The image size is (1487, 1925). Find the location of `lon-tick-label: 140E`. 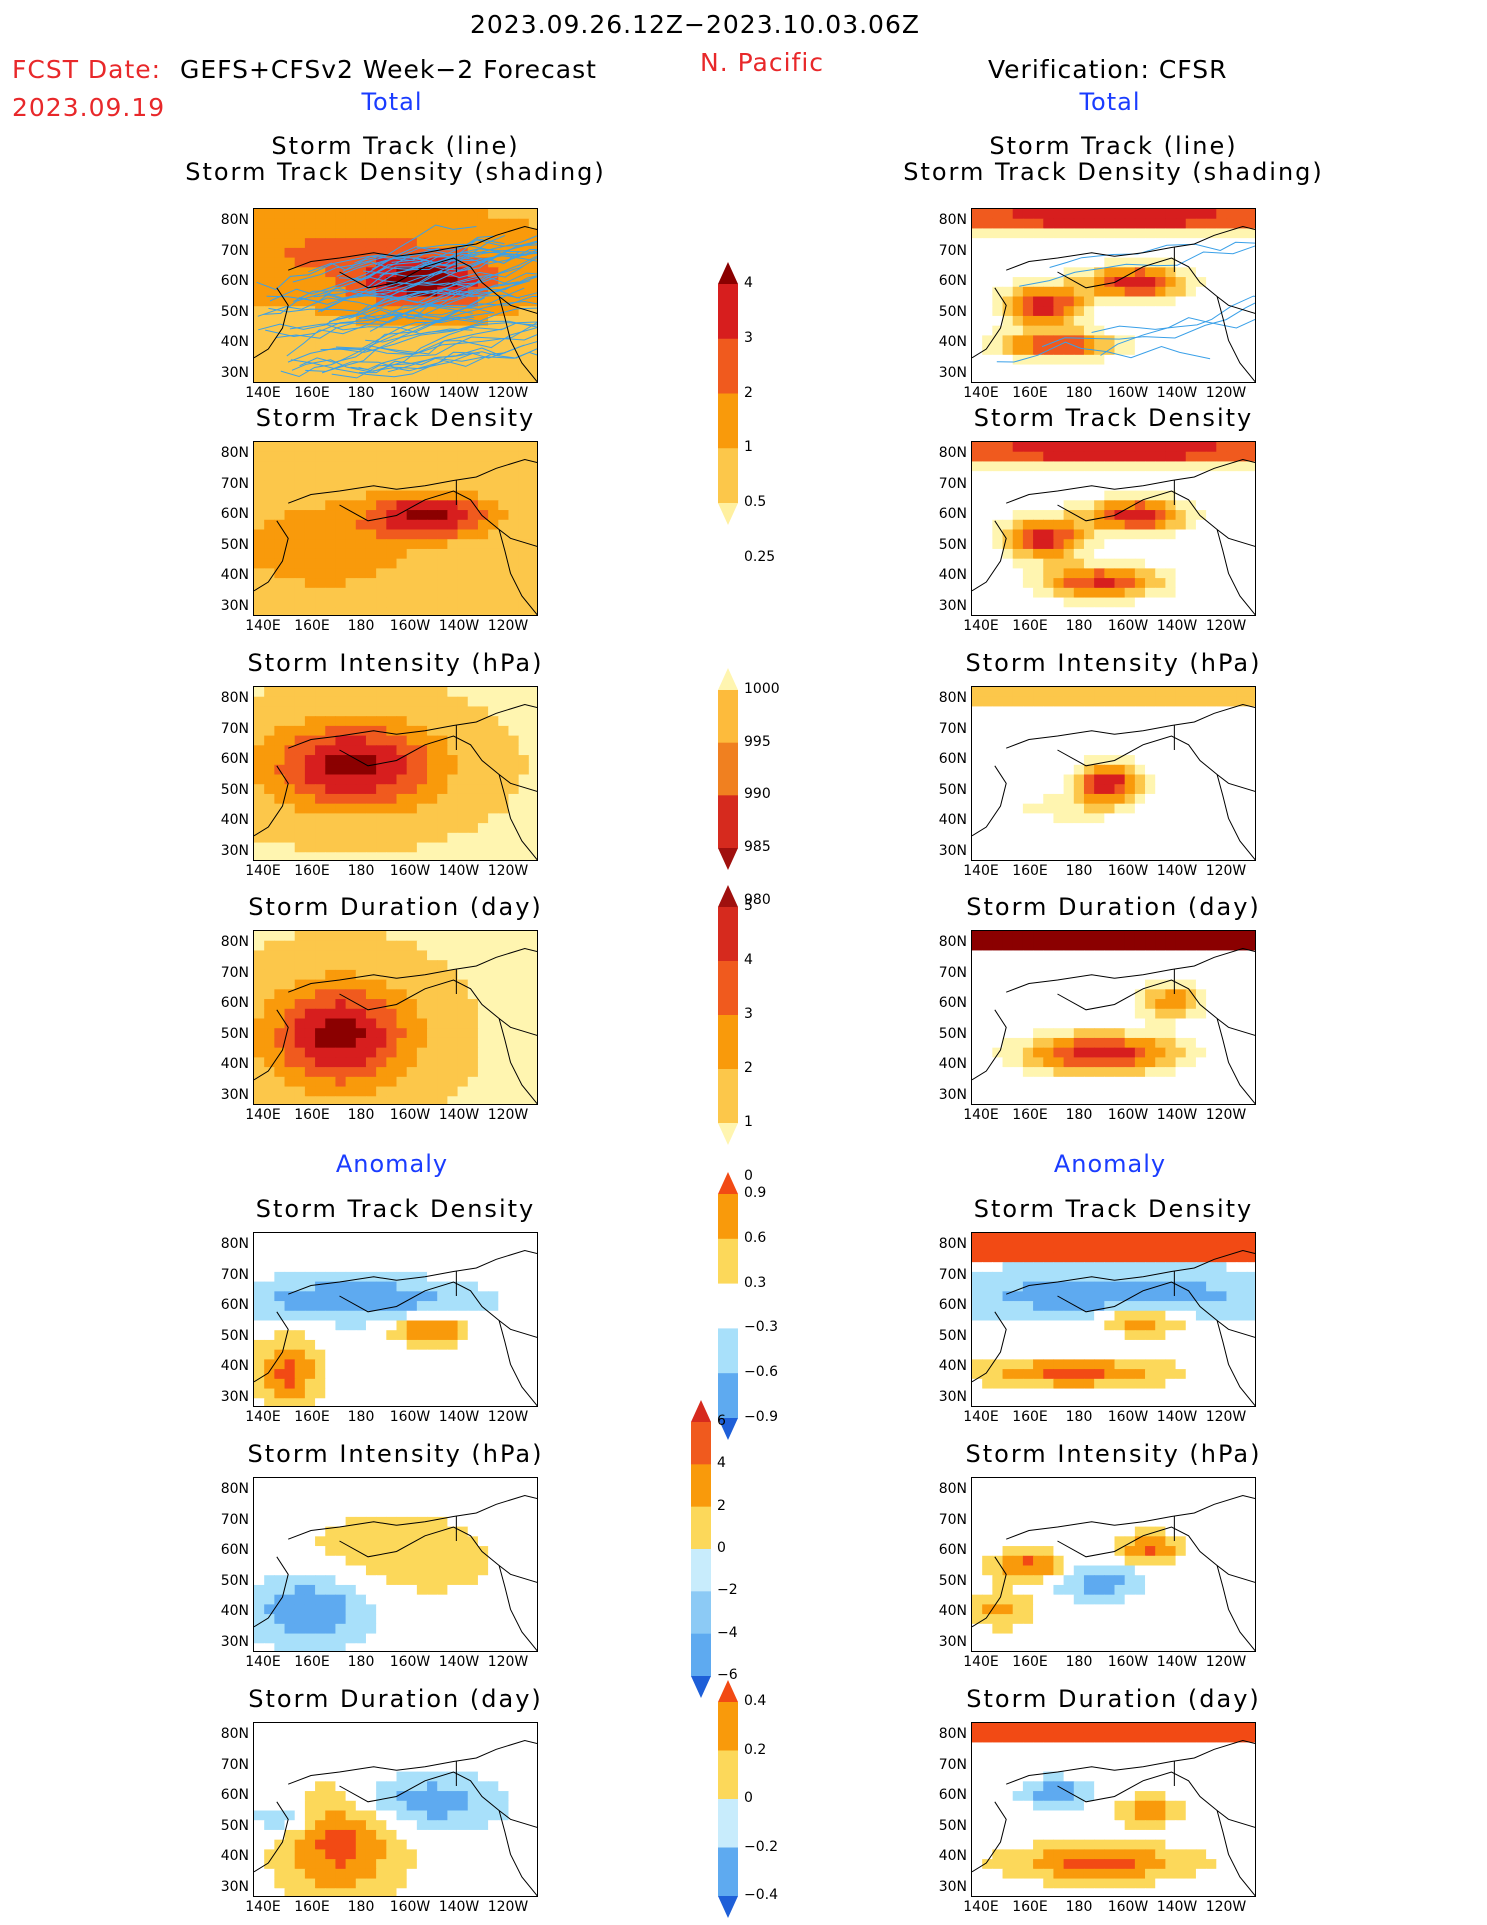

lon-tick-label: 140E is located at coordinates (263, 871).